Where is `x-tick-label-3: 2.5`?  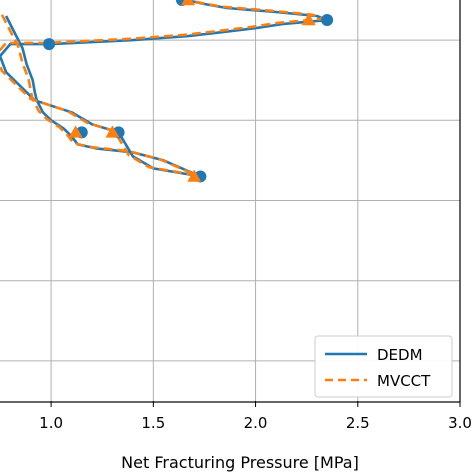 x-tick-label-3: 2.5 is located at coordinates (358, 423).